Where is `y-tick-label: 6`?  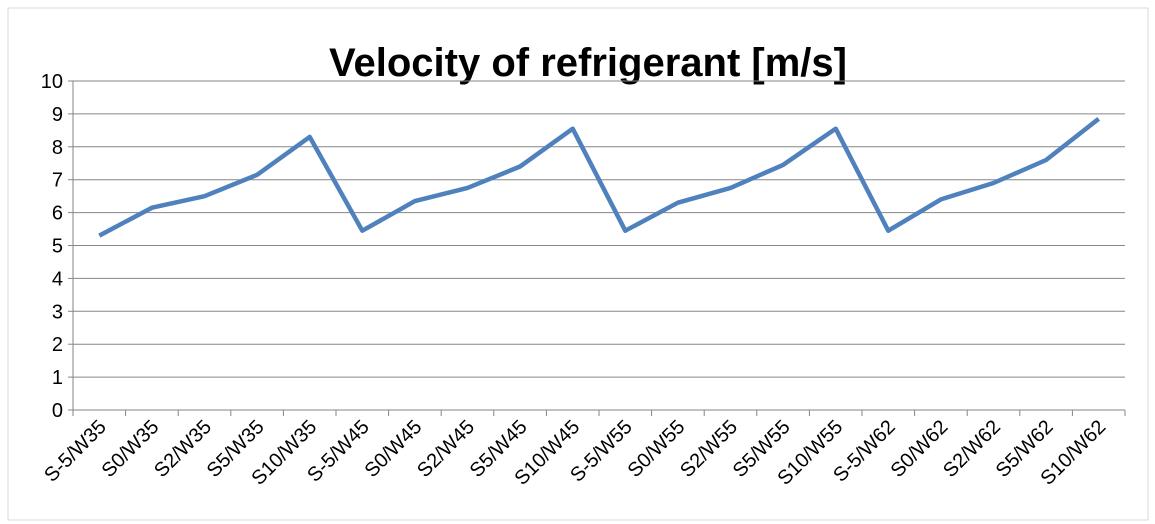 y-tick-label: 6 is located at coordinates (57, 214).